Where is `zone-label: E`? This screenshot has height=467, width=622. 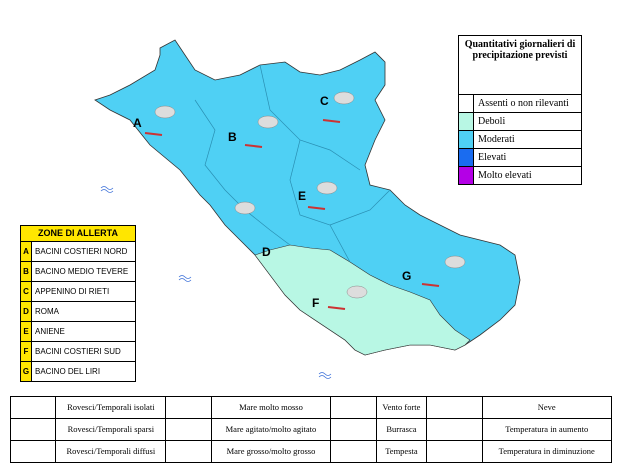 zone-label: E is located at coordinates (302, 196).